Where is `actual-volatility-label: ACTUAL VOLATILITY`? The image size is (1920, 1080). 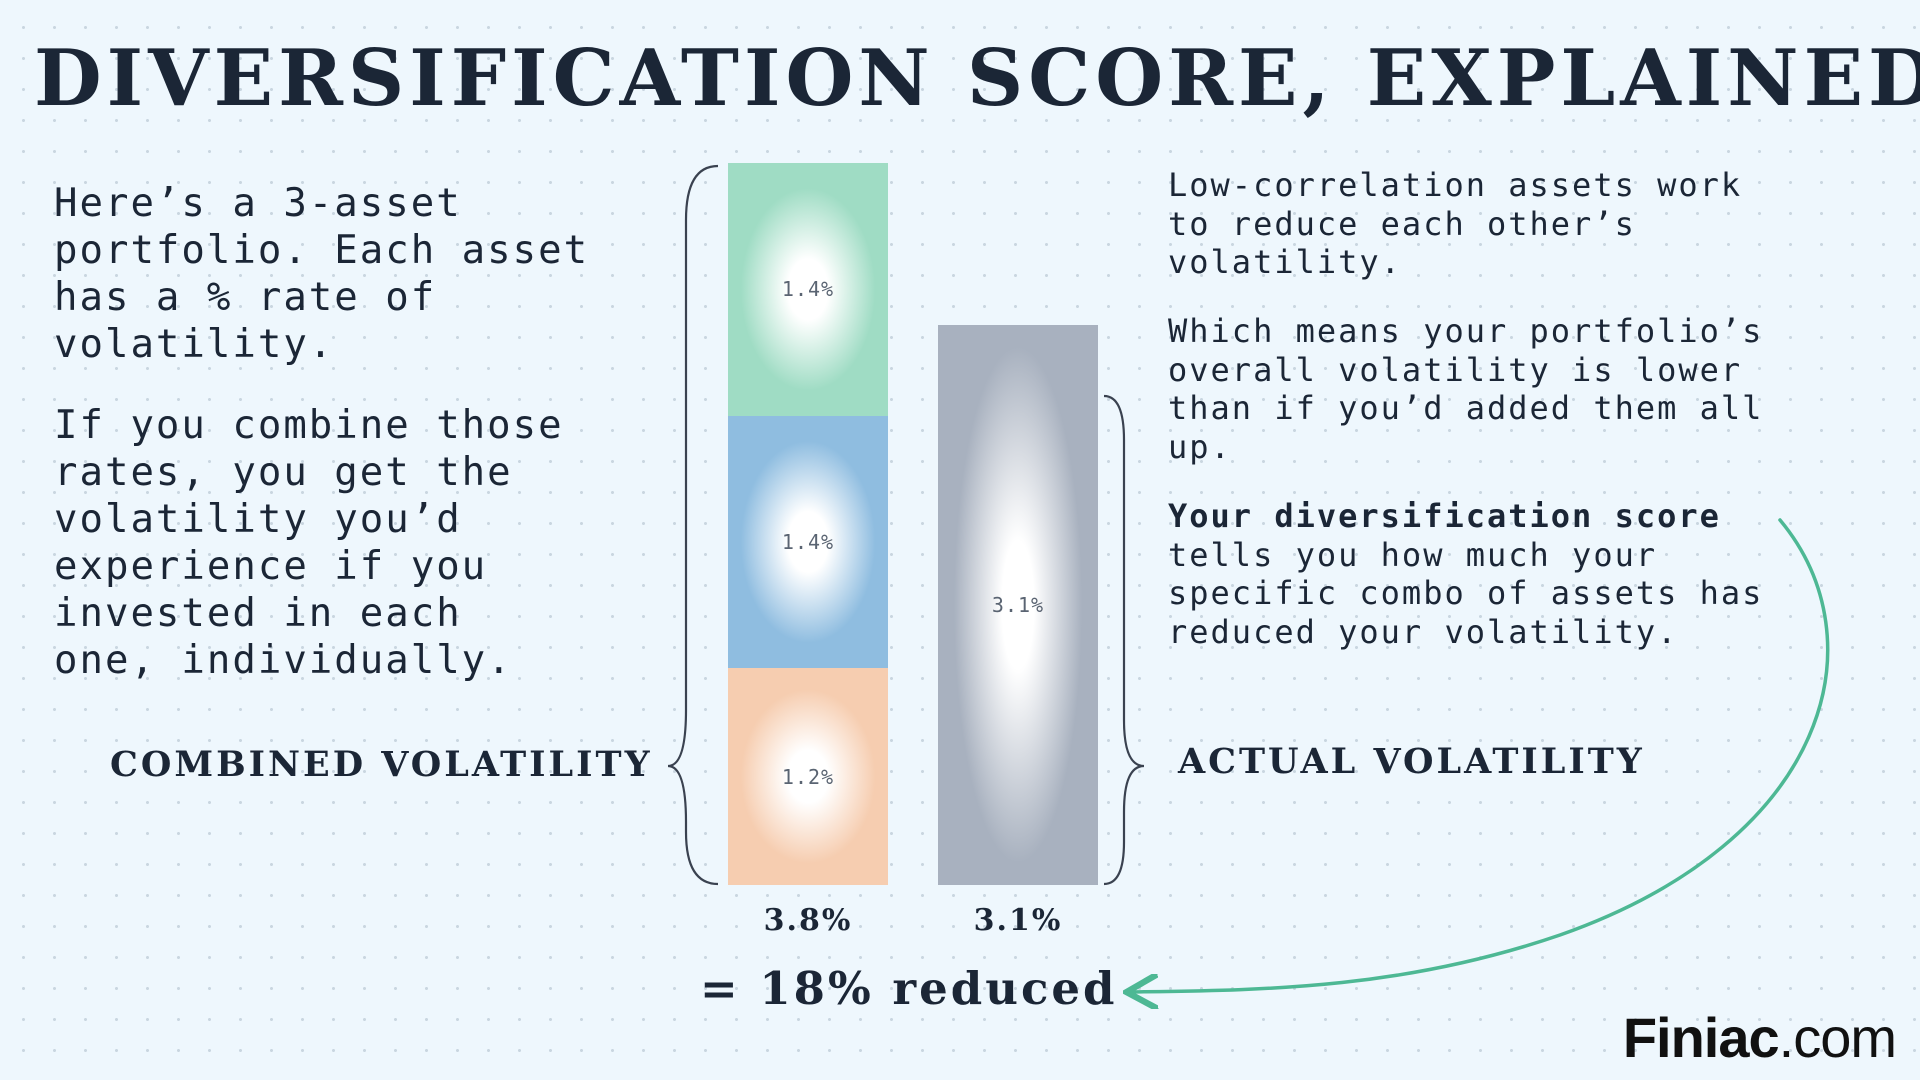
actual-volatility-label: ACTUAL VOLATILITY is located at coordinates (1411, 761).